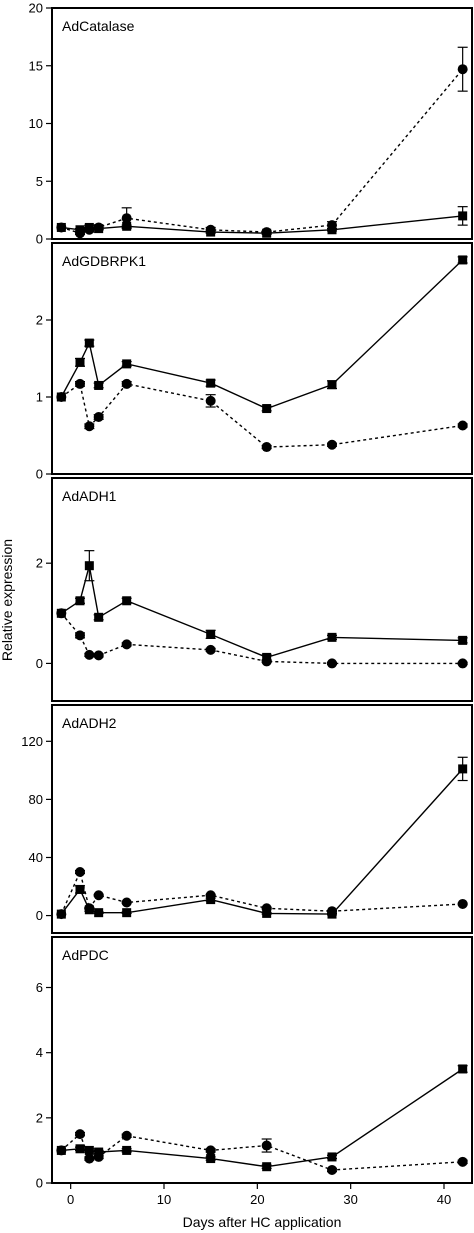  Describe the element at coordinates (444, 1199) in the screenshot. I see `x-tick-label: 40` at that location.